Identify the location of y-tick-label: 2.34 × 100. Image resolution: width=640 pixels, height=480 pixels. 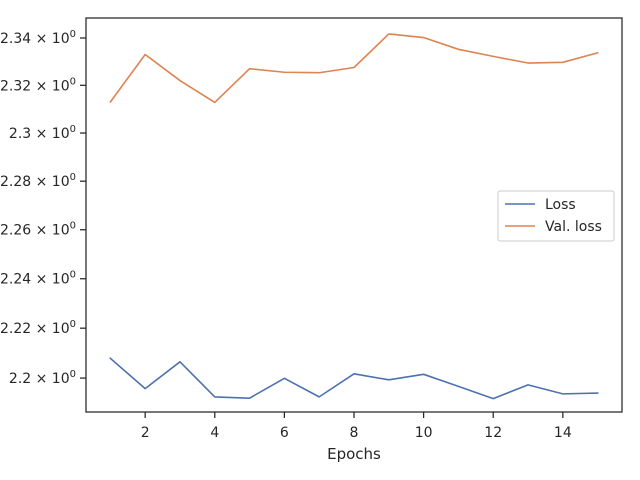
(38, 38).